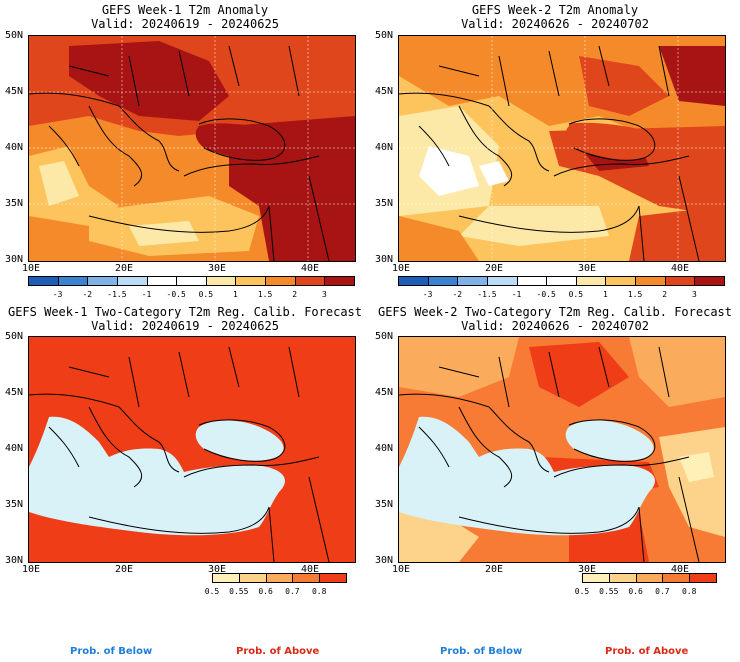 Image resolution: width=740 pixels, height=662 pixels. I want to click on colorbar-tick-label: 0.7, so click(662, 591).